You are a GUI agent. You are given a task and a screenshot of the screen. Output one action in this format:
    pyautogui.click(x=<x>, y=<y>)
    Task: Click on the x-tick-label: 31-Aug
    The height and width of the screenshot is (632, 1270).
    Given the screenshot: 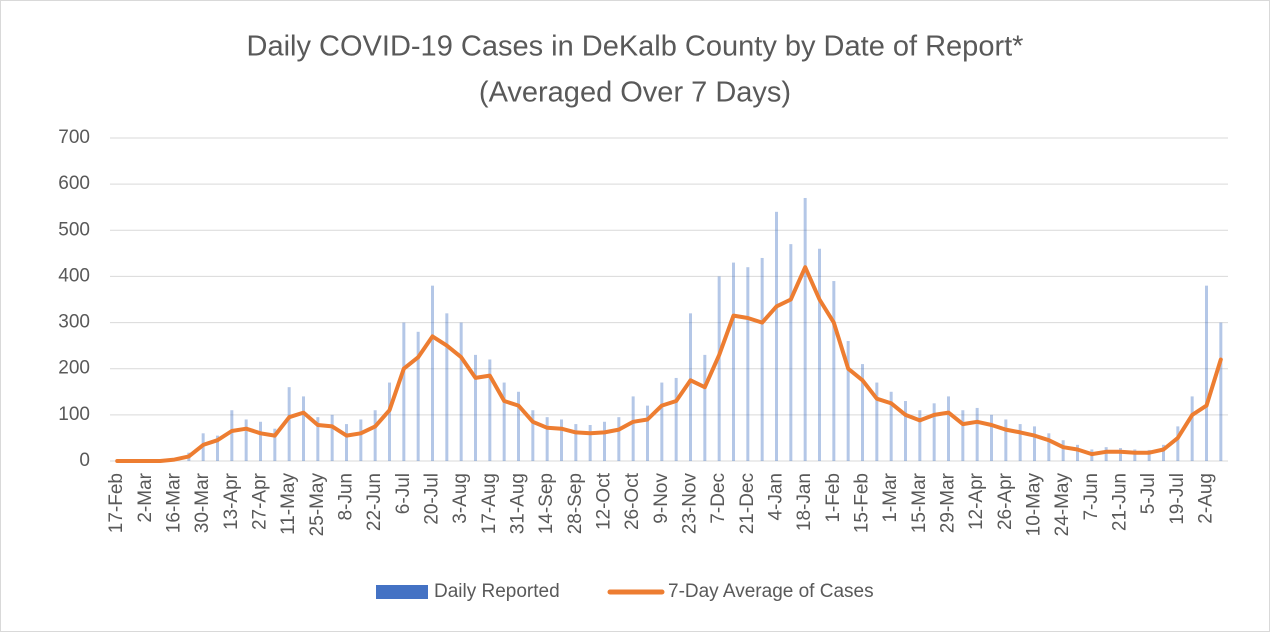 What is the action you would take?
    pyautogui.click(x=518, y=503)
    